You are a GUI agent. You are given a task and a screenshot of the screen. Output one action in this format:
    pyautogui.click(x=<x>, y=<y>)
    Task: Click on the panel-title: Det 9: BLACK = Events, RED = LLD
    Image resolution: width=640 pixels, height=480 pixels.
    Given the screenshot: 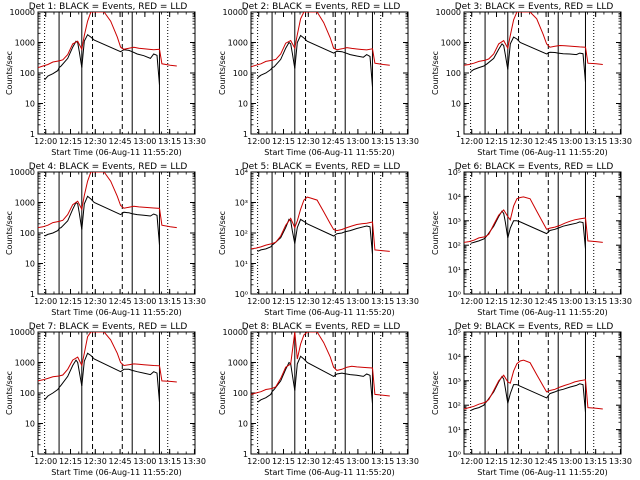 What is the action you would take?
    pyautogui.click(x=534, y=327)
    